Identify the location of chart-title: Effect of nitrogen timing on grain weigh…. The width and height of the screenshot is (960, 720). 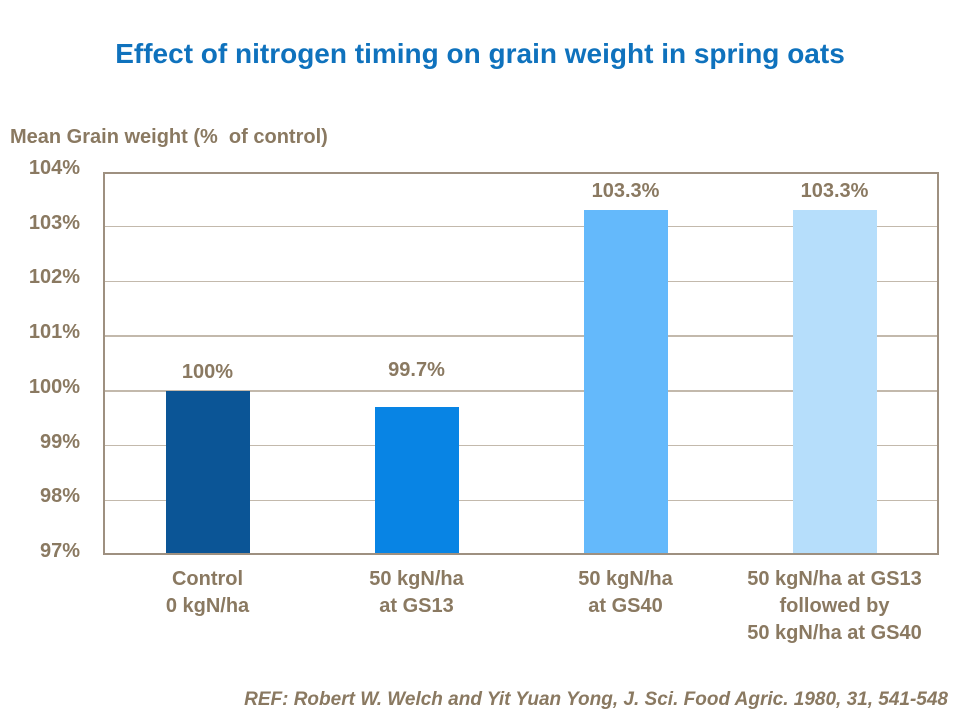
(480, 53).